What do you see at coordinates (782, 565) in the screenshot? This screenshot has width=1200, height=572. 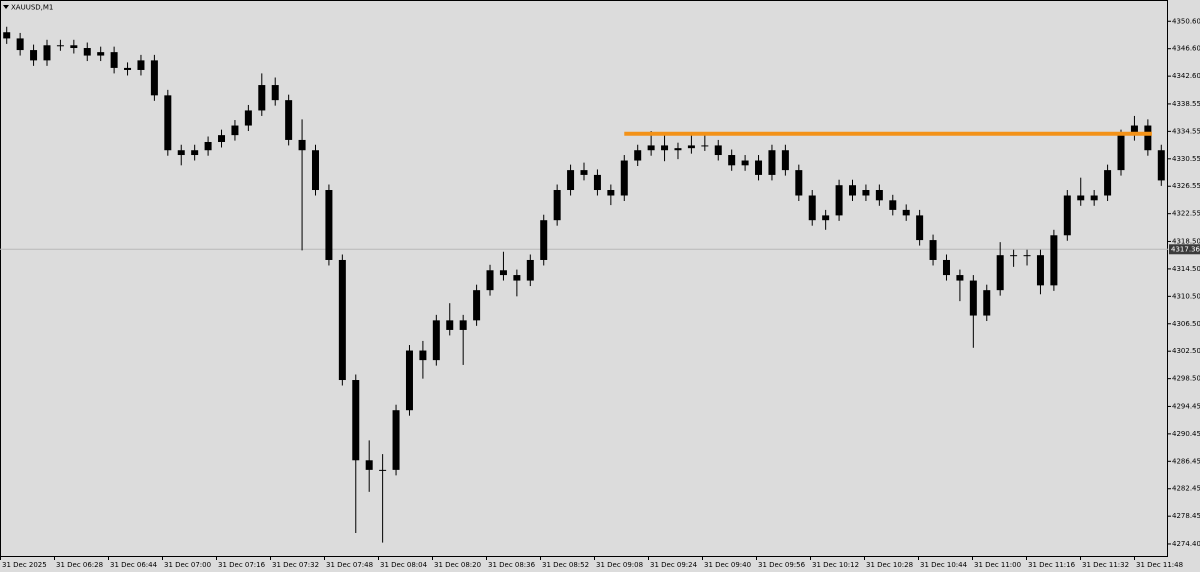 I see `x-tick-label: 31 Dec 09:56` at bounding box center [782, 565].